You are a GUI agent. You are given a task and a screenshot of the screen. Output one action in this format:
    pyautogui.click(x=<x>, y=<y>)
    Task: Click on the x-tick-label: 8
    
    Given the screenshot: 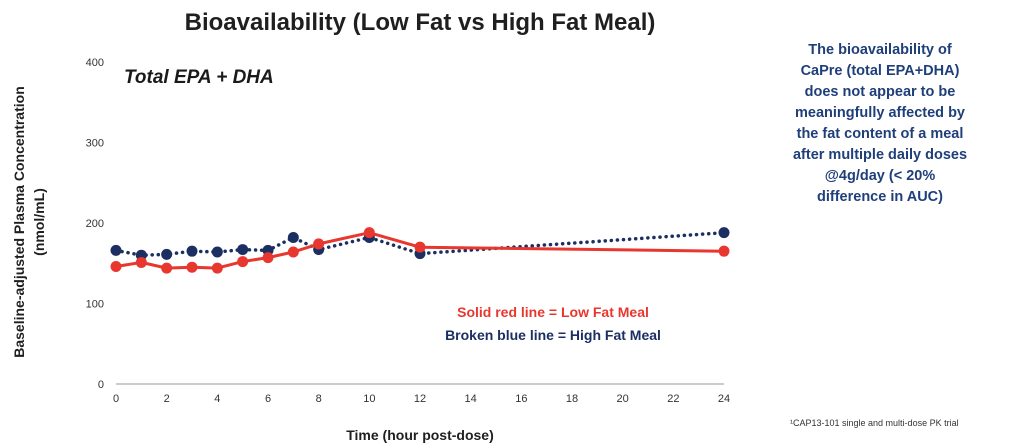 What is the action you would take?
    pyautogui.click(x=319, y=399)
    